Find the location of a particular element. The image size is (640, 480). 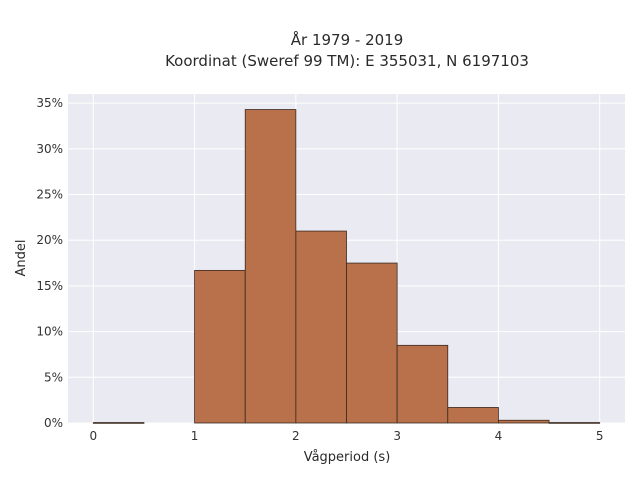

y-tick-label: 15% is located at coordinates (49, 286).